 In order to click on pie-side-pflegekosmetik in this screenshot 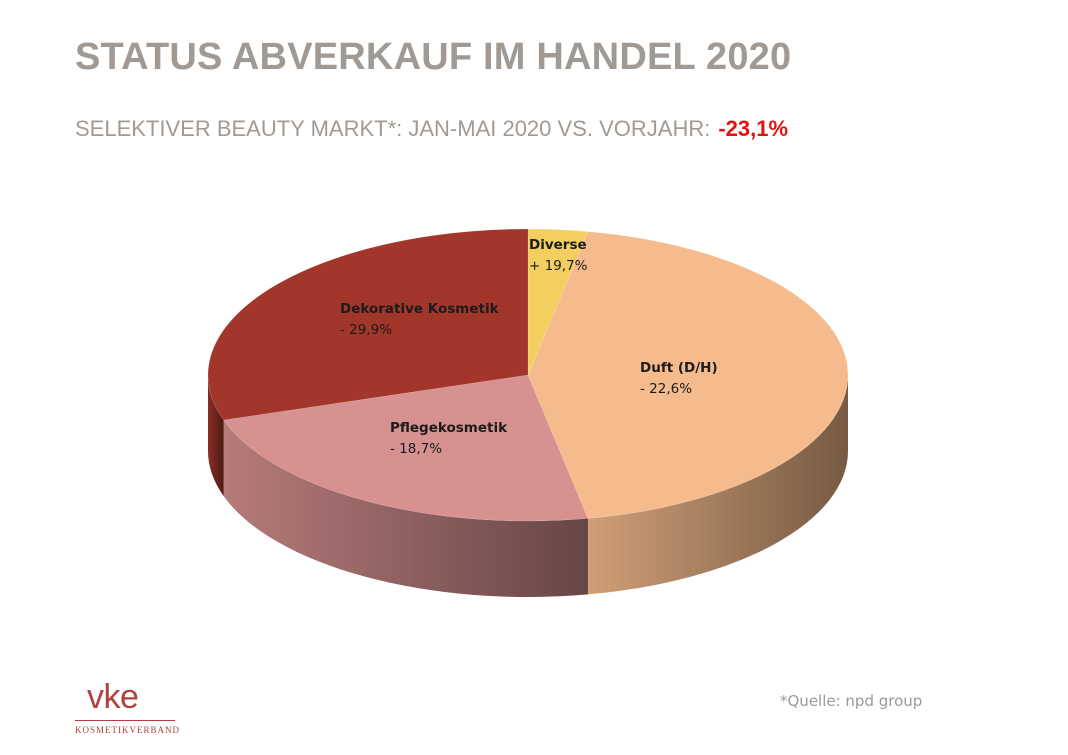, I will do `click(405, 508)`.